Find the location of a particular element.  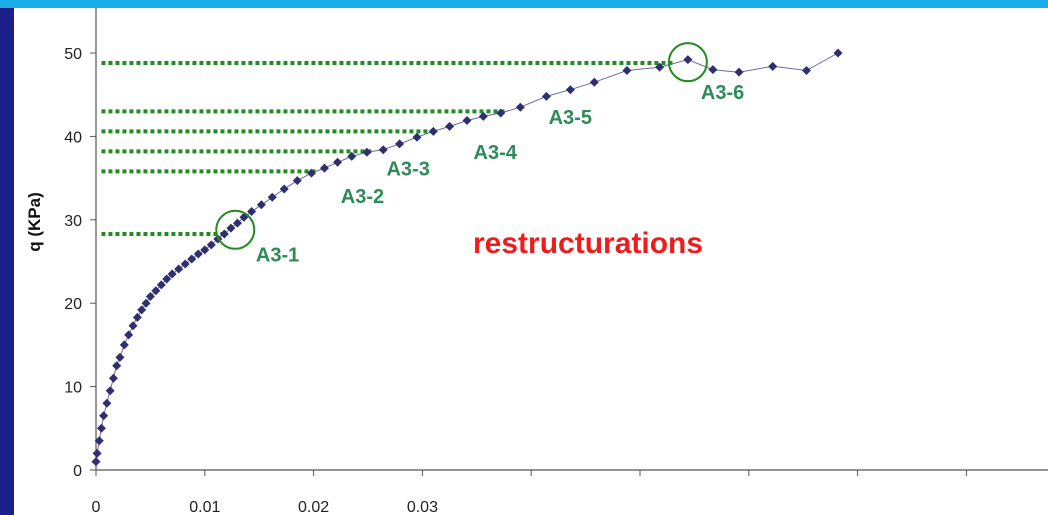

restructurations-label: restructurations is located at coordinates (588, 243).